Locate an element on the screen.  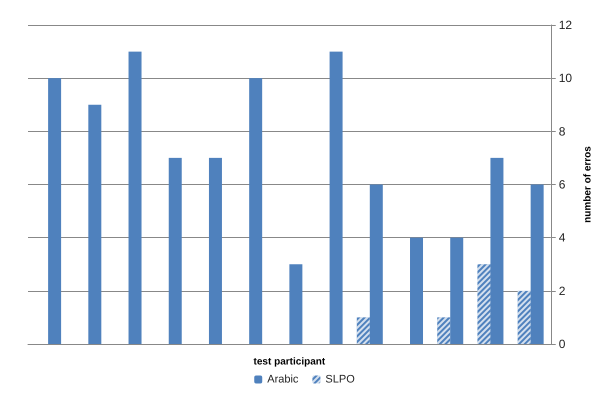
y-tick-label: 10 is located at coordinates (565, 78).